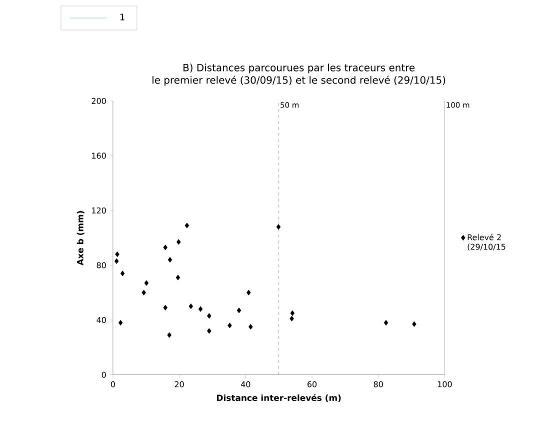  I want to click on chart-title: B) Distances parcourues par les traceurs entre le premier relevé (30/09/15) et le second relevé (29/10/15), so click(299, 75).